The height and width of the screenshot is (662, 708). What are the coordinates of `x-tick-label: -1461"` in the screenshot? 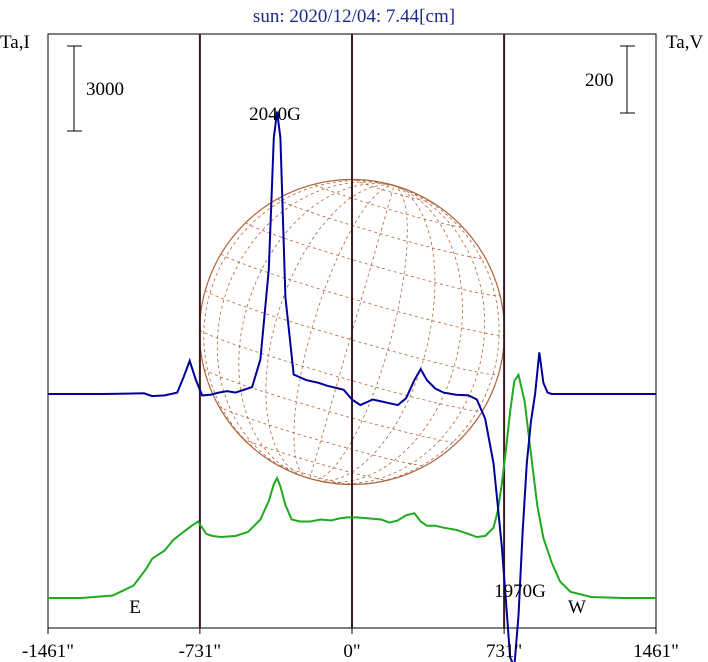 It's located at (48, 651).